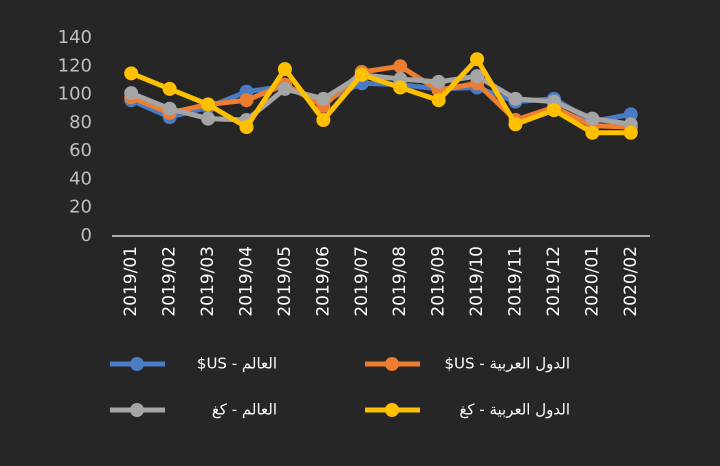 This screenshot has width=720, height=466. What do you see at coordinates (80, 207) in the screenshot?
I see `y-tick-label: 20` at bounding box center [80, 207].